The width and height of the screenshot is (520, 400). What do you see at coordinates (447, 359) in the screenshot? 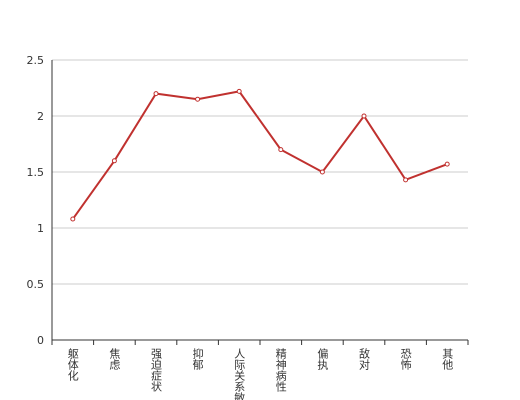
I see `x-tick-label: 其他` at bounding box center [447, 359].